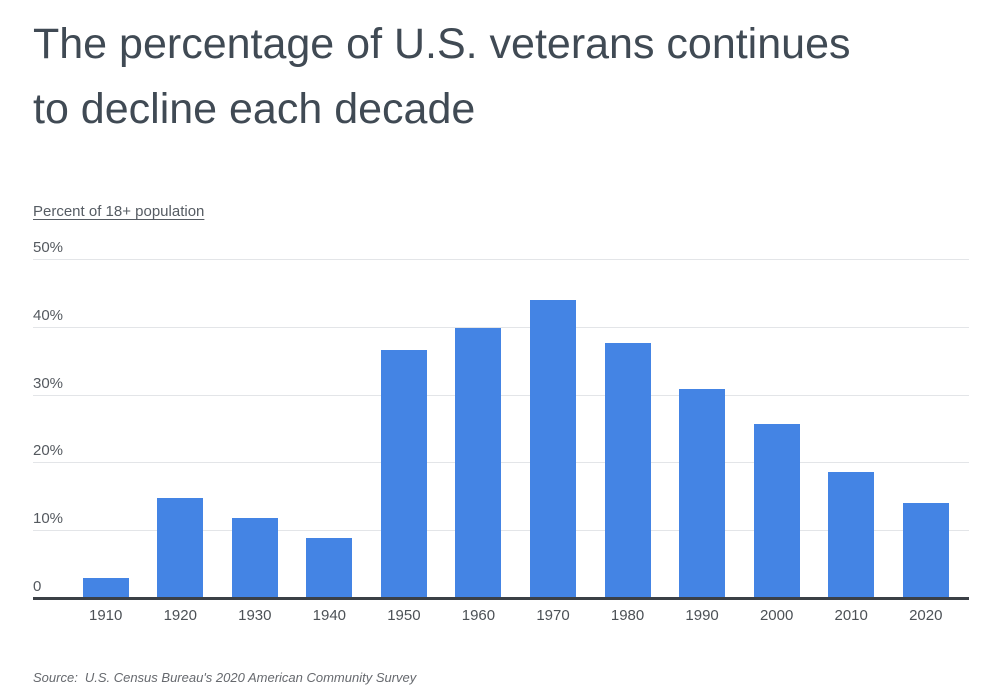  What do you see at coordinates (48, 315) in the screenshot?
I see `y-tick-label-40: 40%` at bounding box center [48, 315].